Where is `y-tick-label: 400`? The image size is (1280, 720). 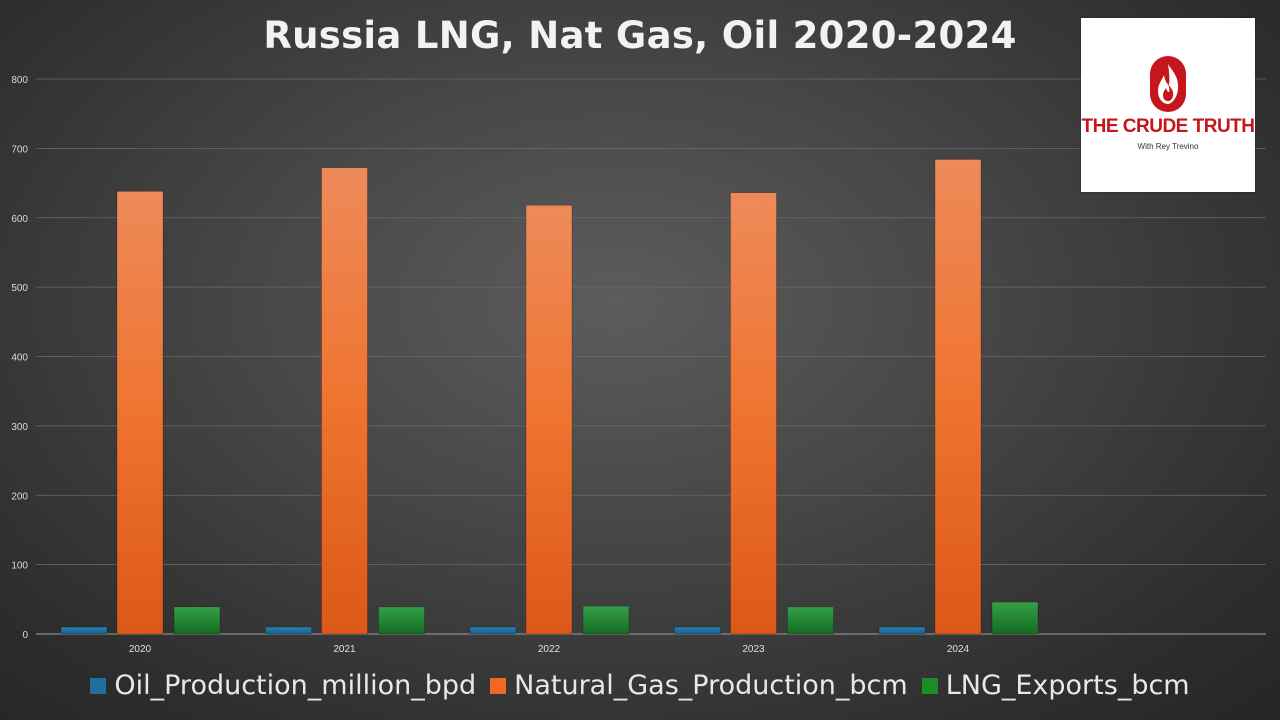 y-tick-label: 400 is located at coordinates (19, 358).